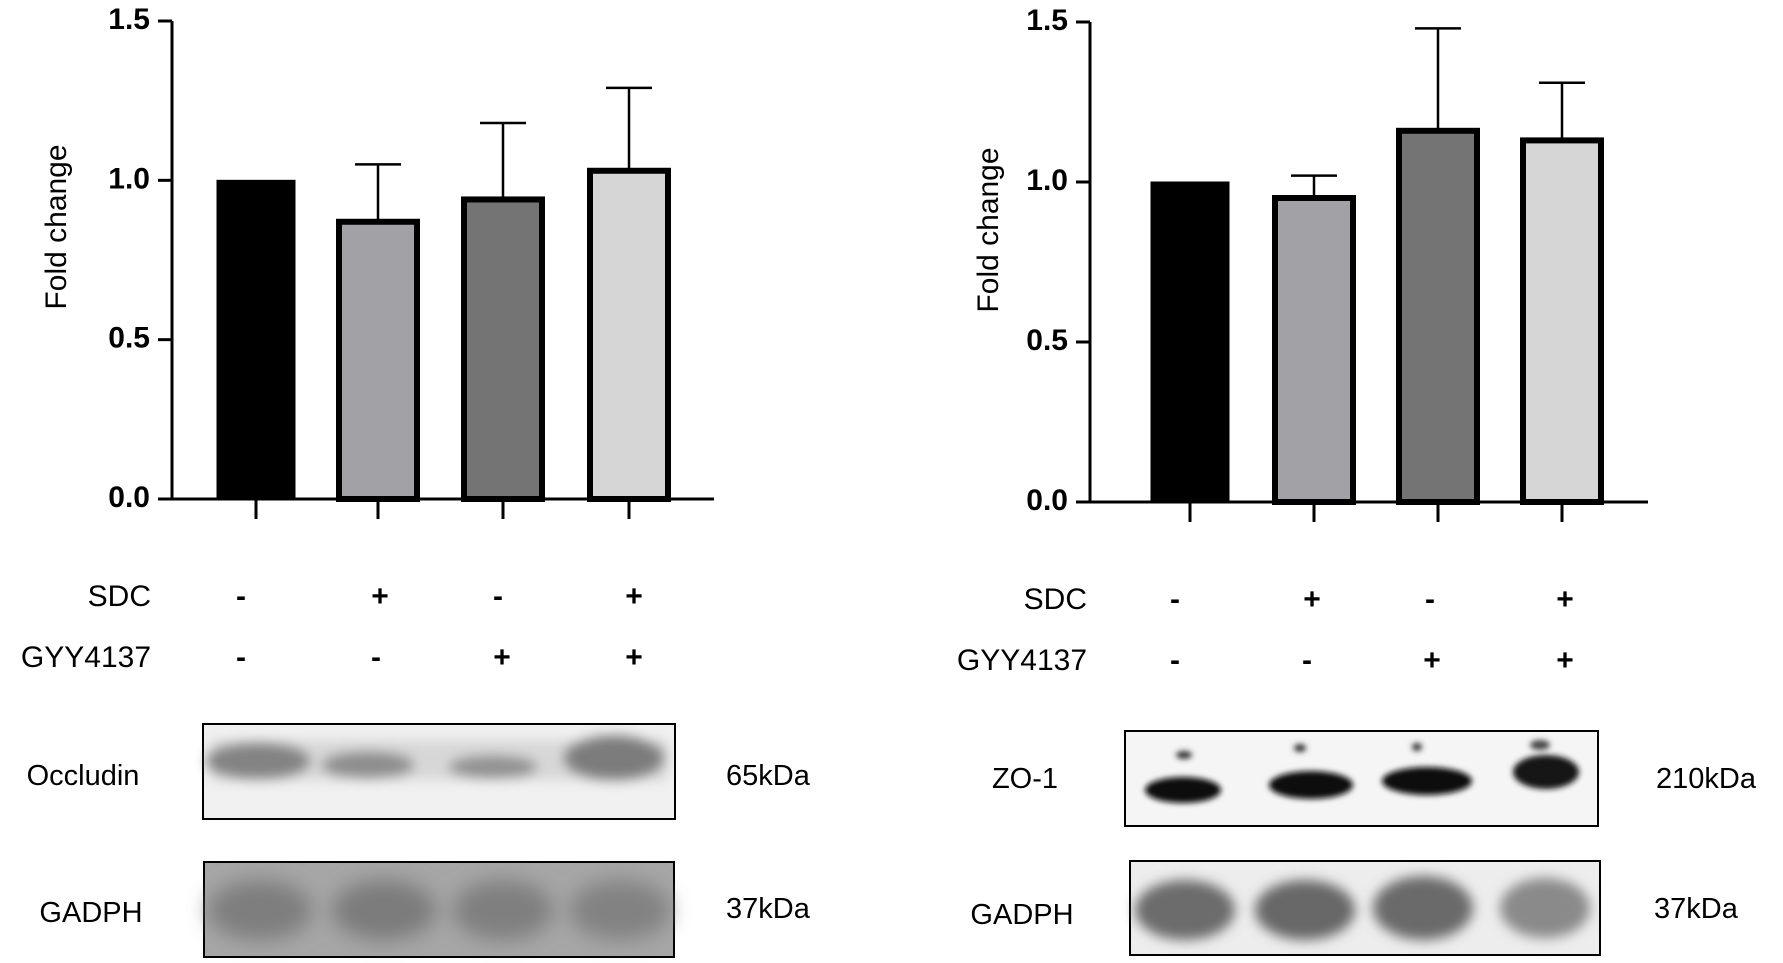 Image resolution: width=1783 pixels, height=963 pixels. What do you see at coordinates (1047, 340) in the screenshot?
I see `right-y-tick-label: 0.5` at bounding box center [1047, 340].